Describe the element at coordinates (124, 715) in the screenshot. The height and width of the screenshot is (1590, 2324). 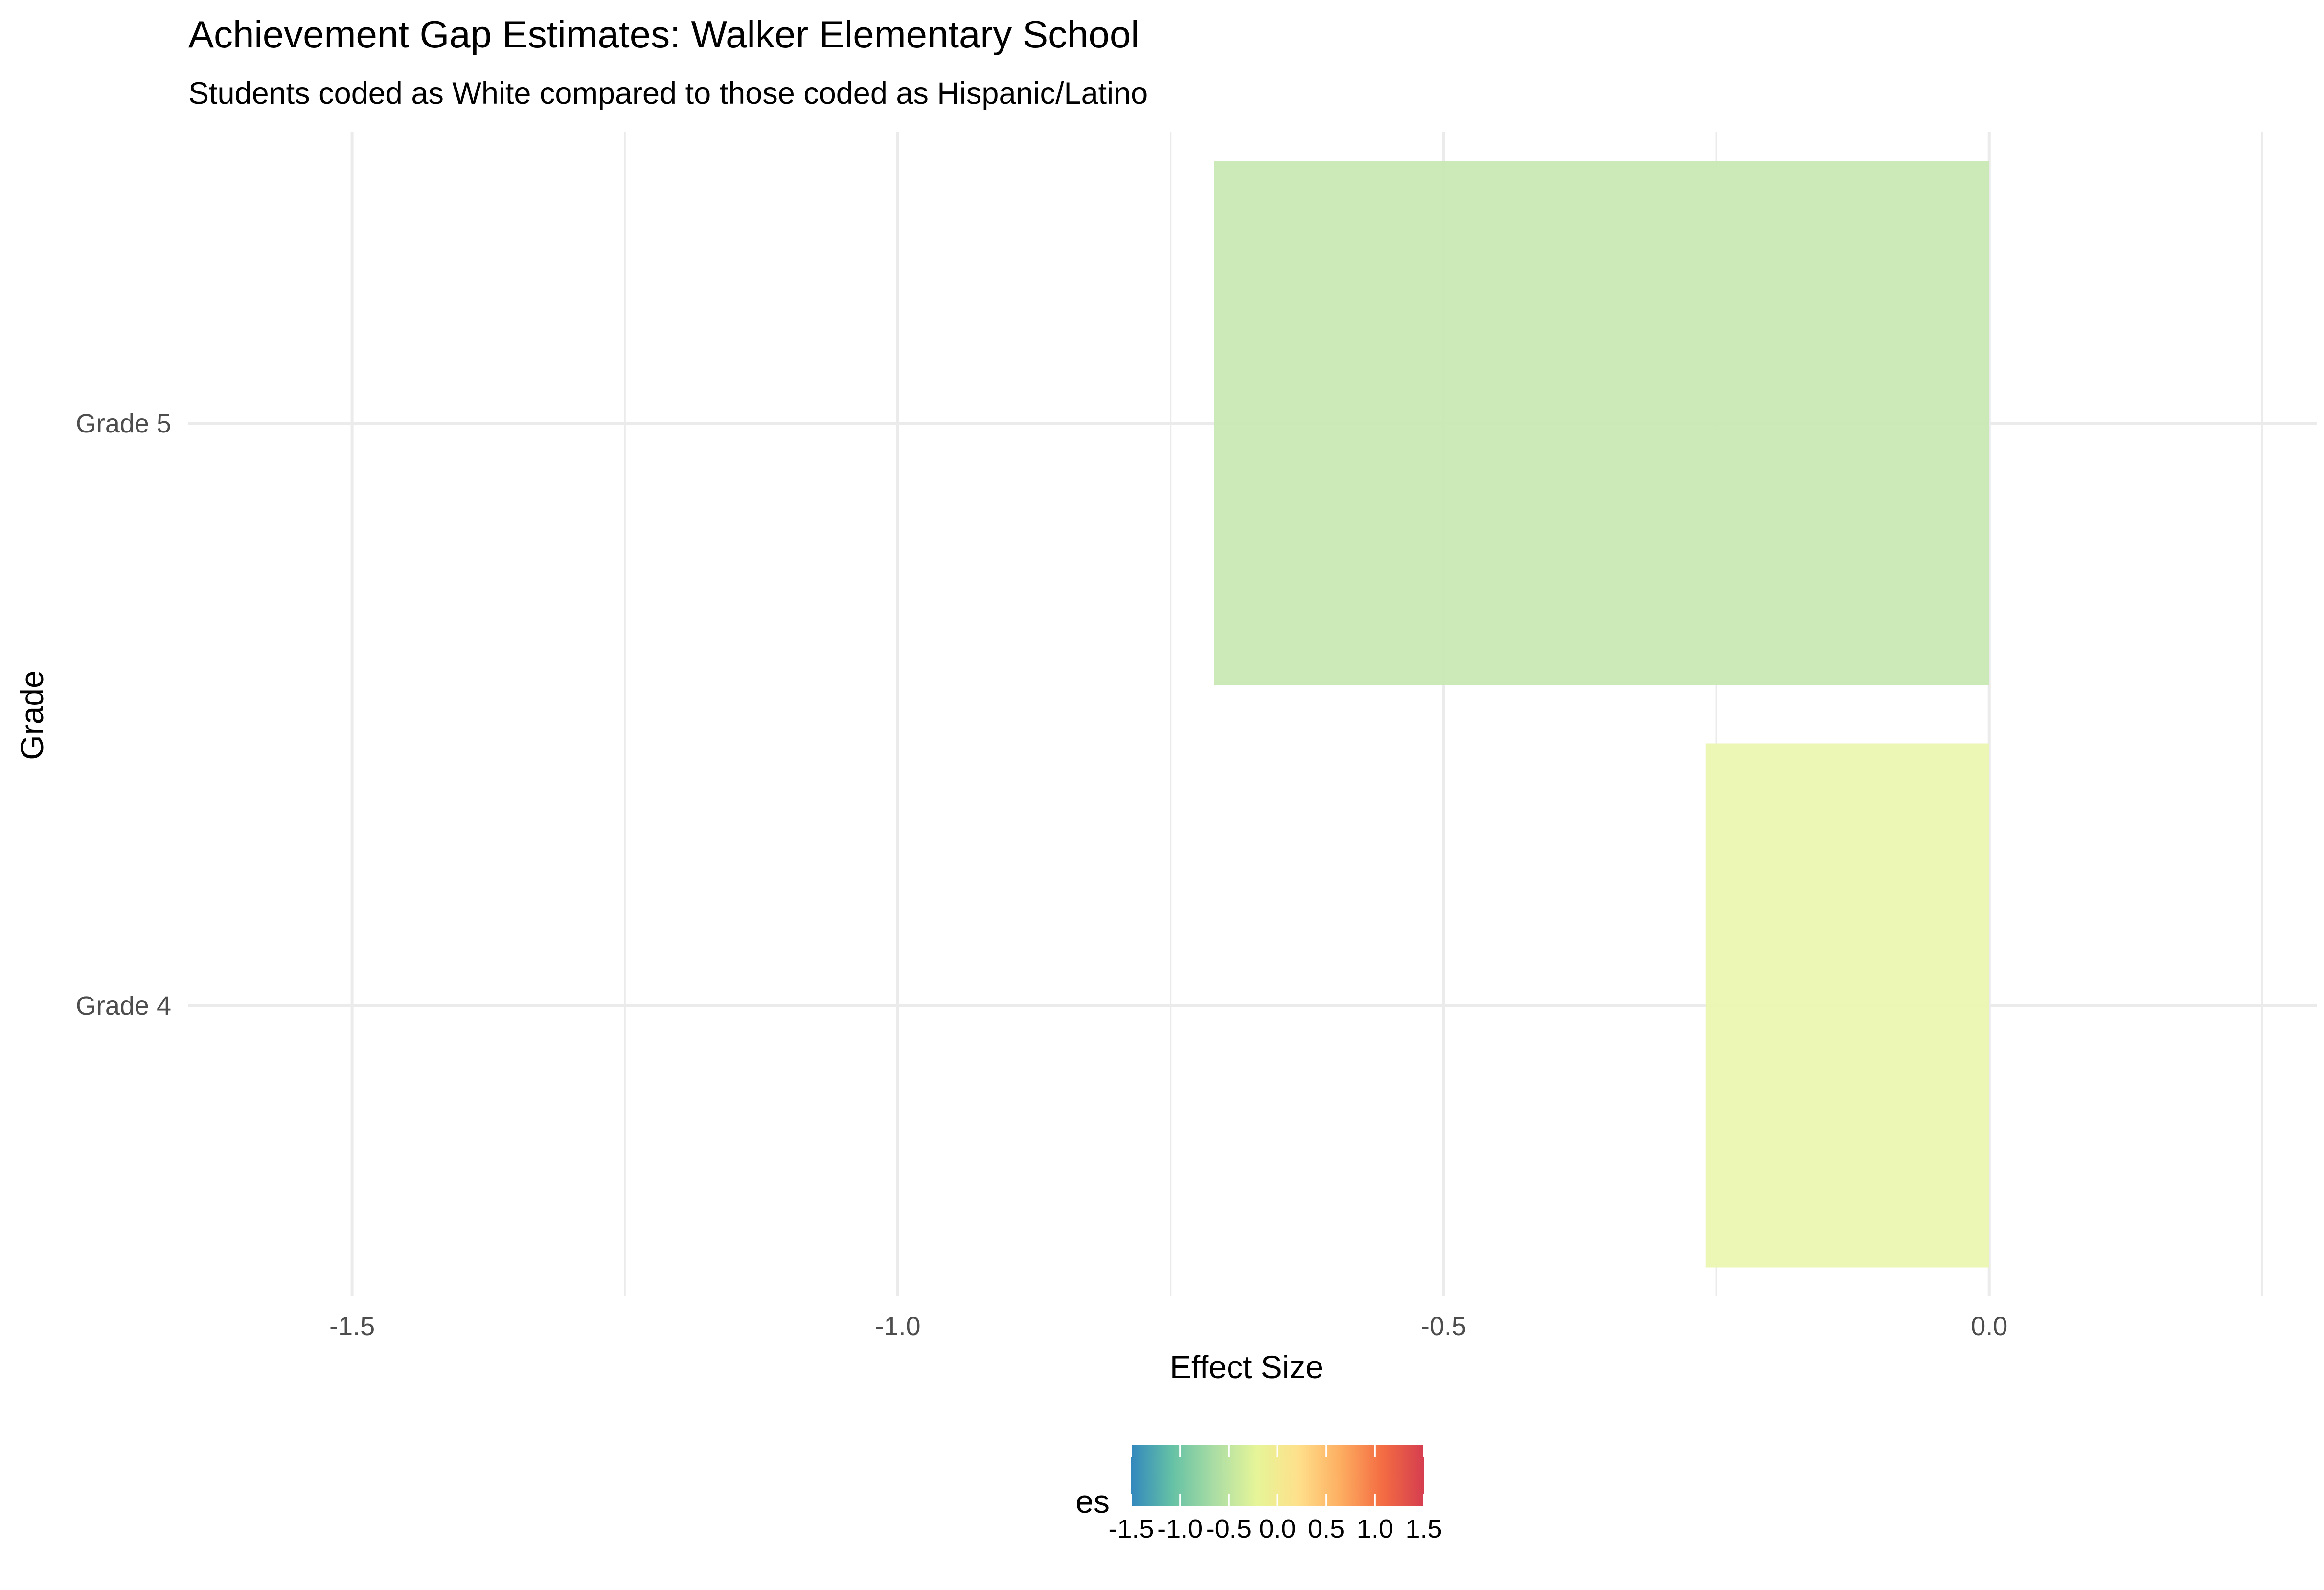
I see `y-tick-labels: Grade 4 Grade 5` at that location.